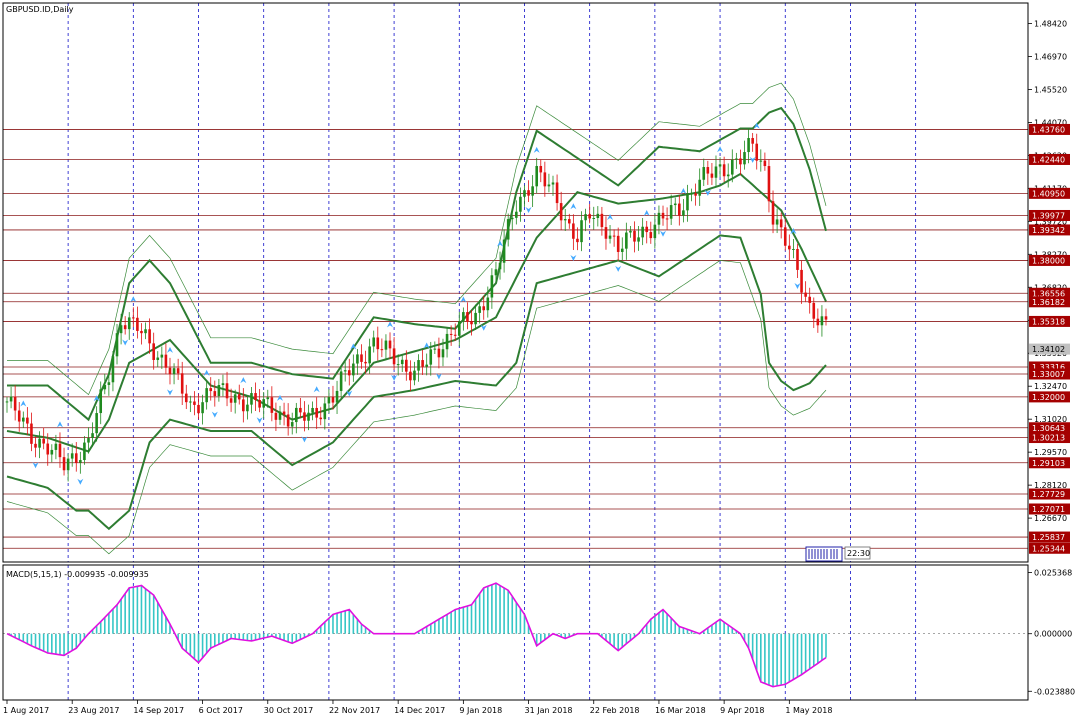  I want to click on price-tick-label: 1.26670, so click(1050, 518).